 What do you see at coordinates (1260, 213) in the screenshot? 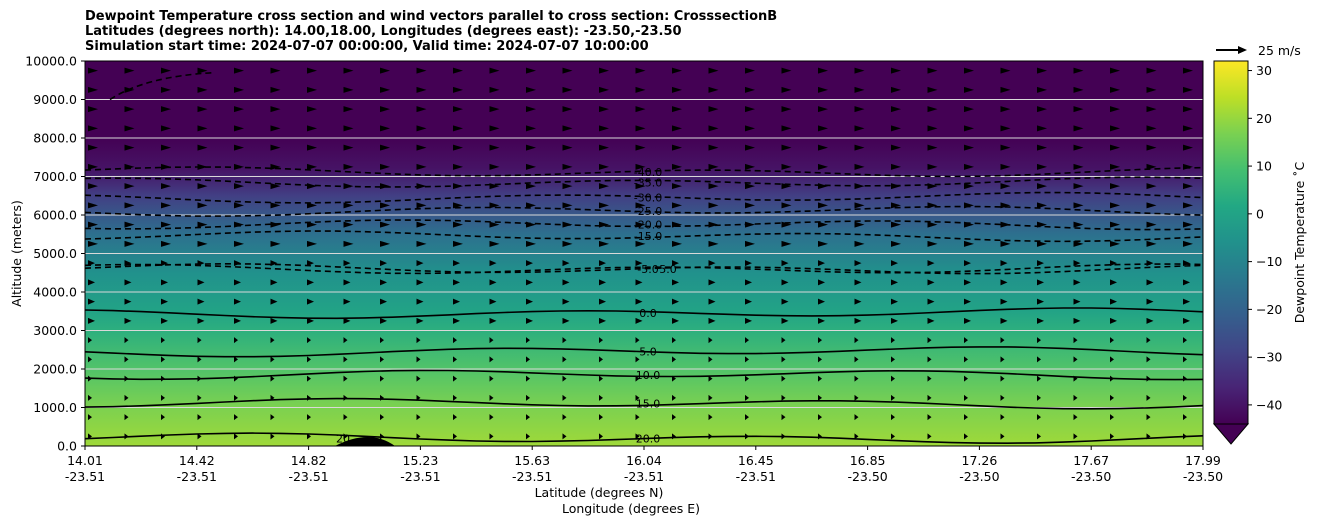
I see `colorbar-tick-label: 0` at bounding box center [1260, 213].